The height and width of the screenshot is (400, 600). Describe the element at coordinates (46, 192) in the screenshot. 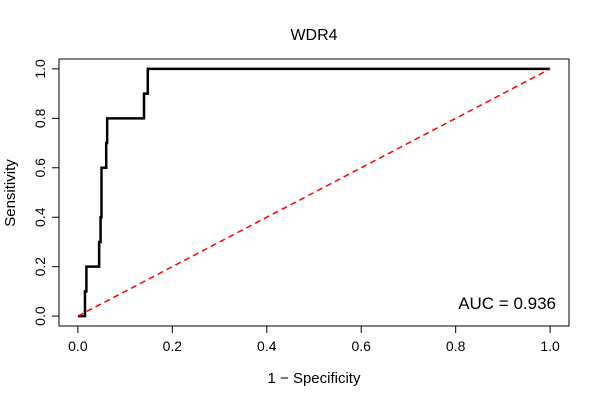

I see `y-axis: 0.0 0.2 0.4 0.6 0.8 1.0` at that location.